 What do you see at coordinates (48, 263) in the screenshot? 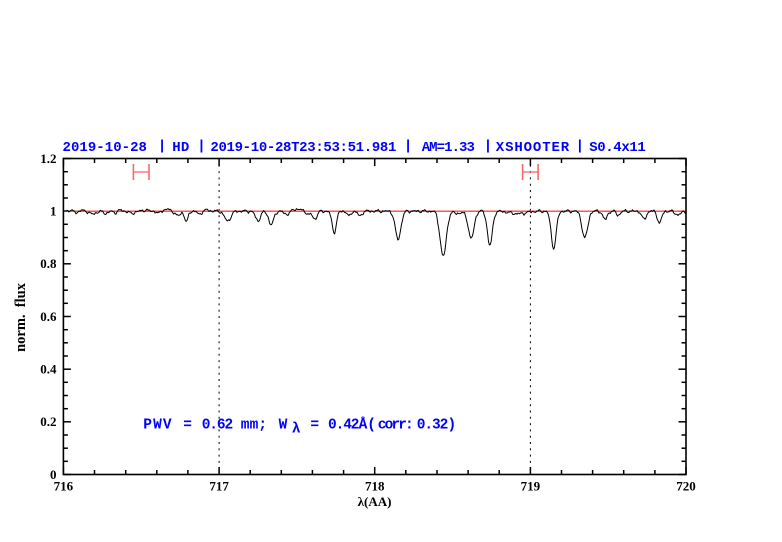
I see `svg-text: 0.8` at bounding box center [48, 263].